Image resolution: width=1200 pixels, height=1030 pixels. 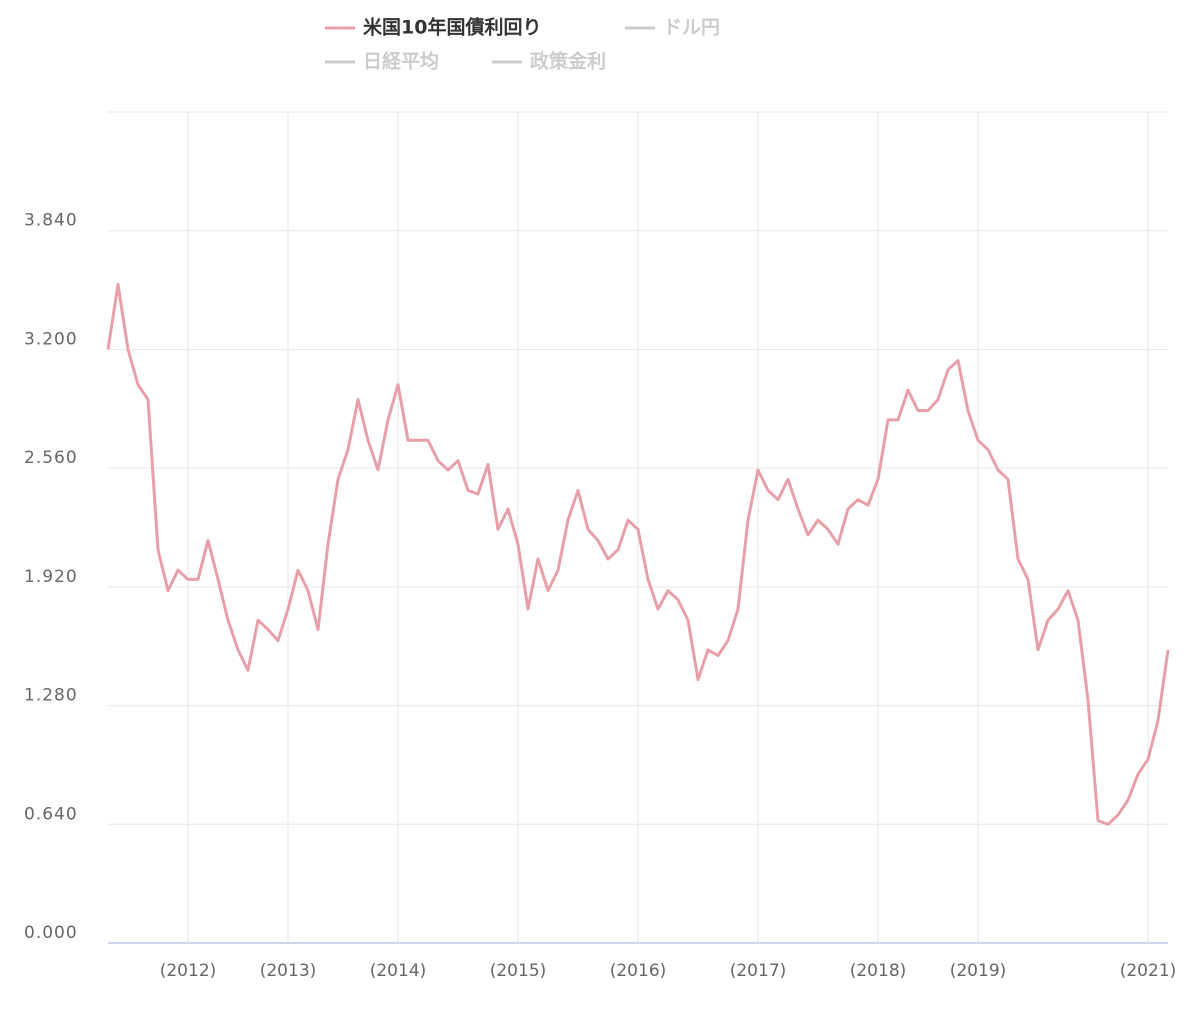 I want to click on x-tick-label: (2018), so click(x=878, y=971).